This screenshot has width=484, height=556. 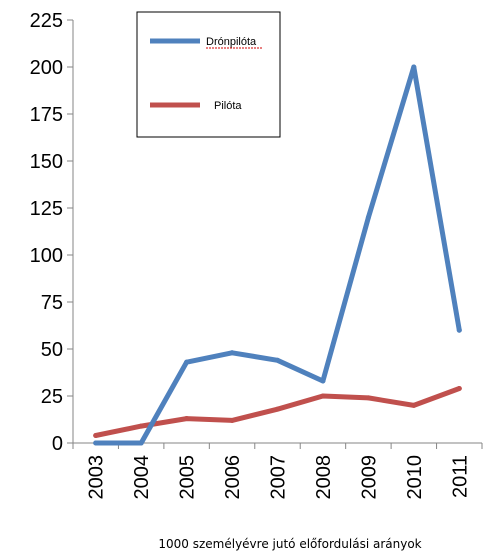 I want to click on x-tick-label: 2010, so click(x=415, y=477).